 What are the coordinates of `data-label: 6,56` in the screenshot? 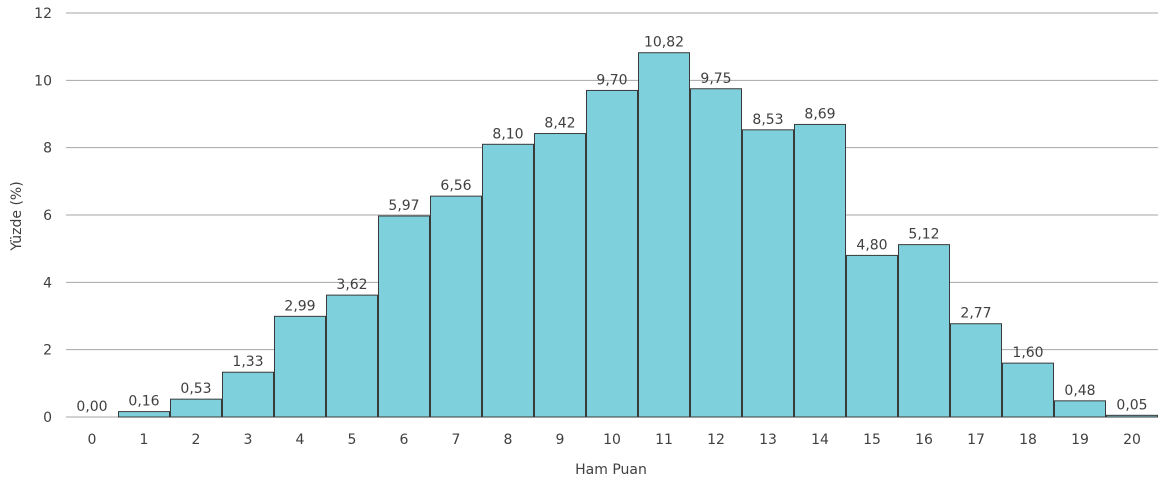 It's located at (455, 186).